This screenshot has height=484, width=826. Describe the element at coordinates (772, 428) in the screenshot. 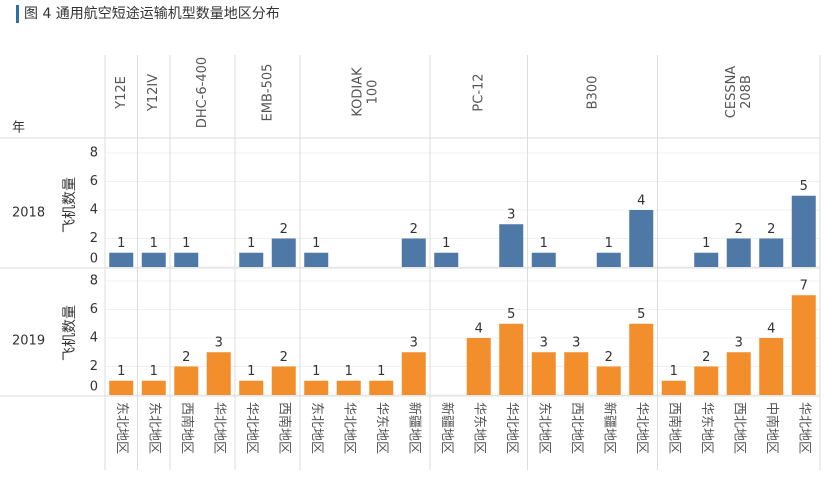

I see `x-tick-label: 中南地区` at that location.